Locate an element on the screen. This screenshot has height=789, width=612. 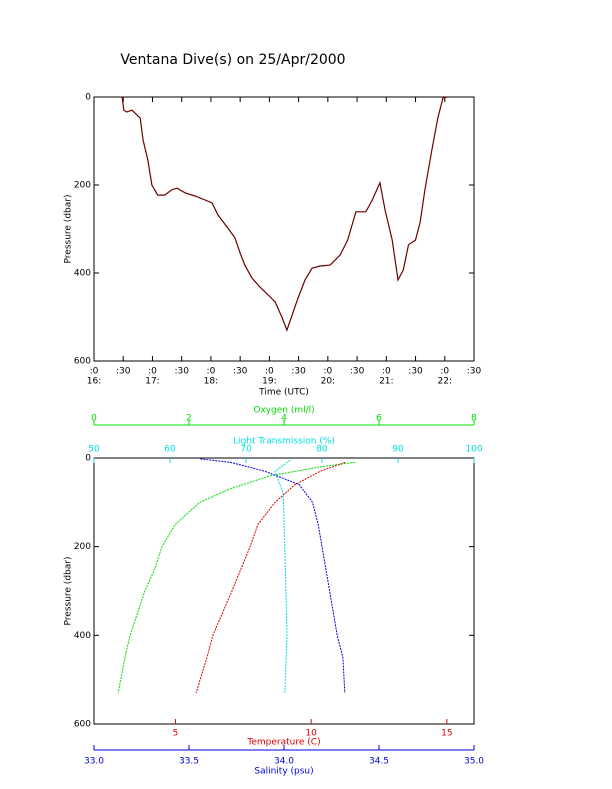
x-axis-label: Temperature (C) is located at coordinates (283, 743).